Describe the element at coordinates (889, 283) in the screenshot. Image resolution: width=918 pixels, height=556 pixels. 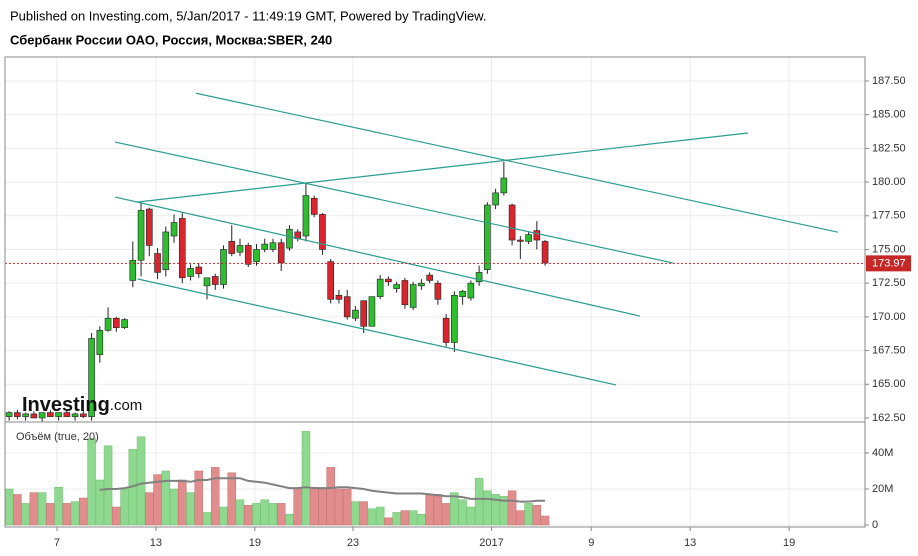
I see `y-tick-label: 172.50` at that location.